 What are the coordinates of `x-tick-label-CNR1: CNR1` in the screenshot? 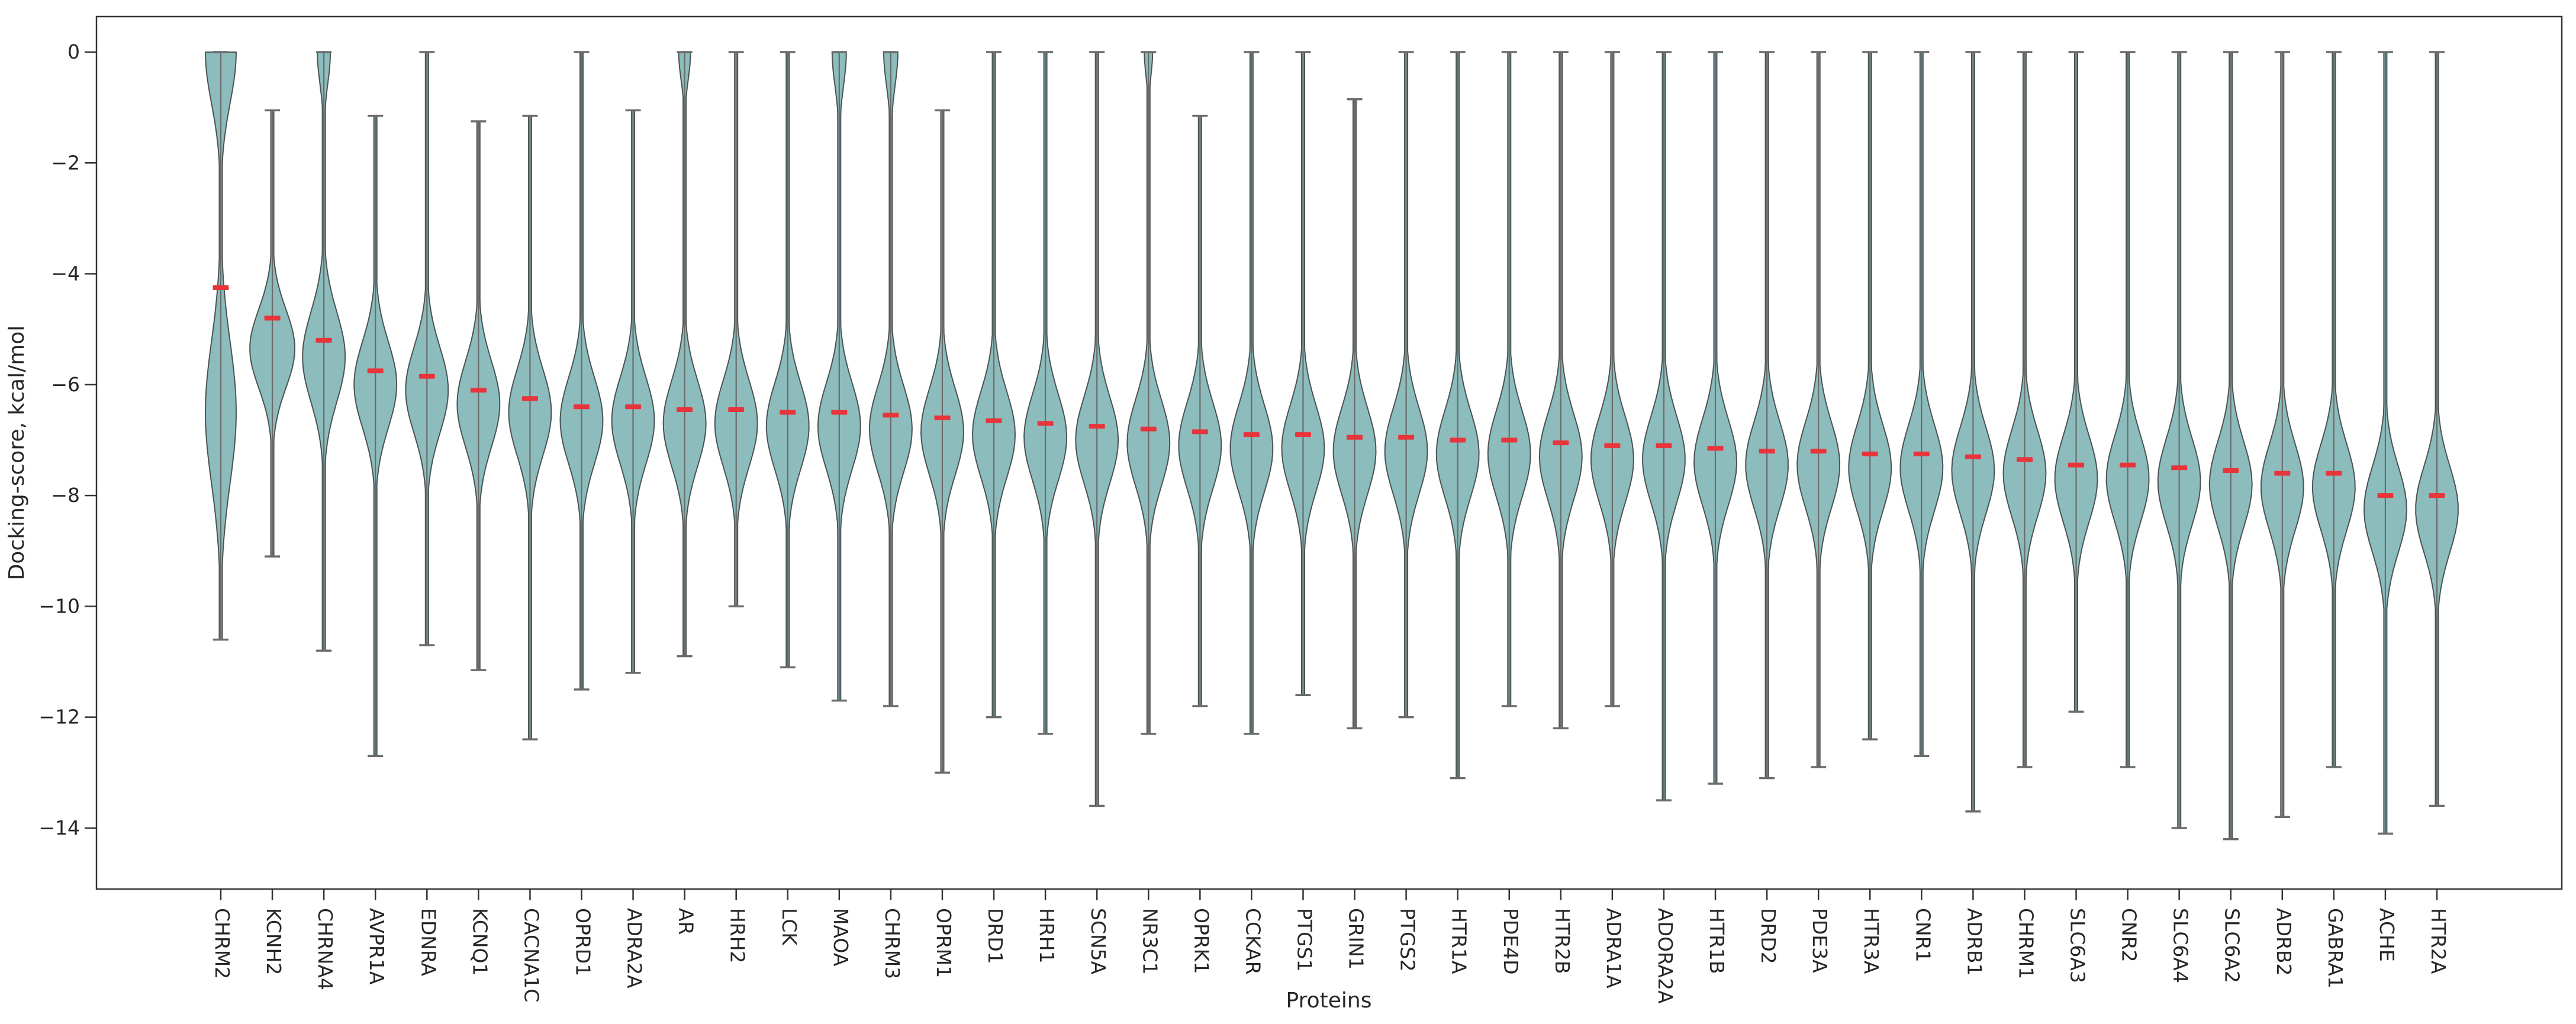 It's located at (1923, 935).